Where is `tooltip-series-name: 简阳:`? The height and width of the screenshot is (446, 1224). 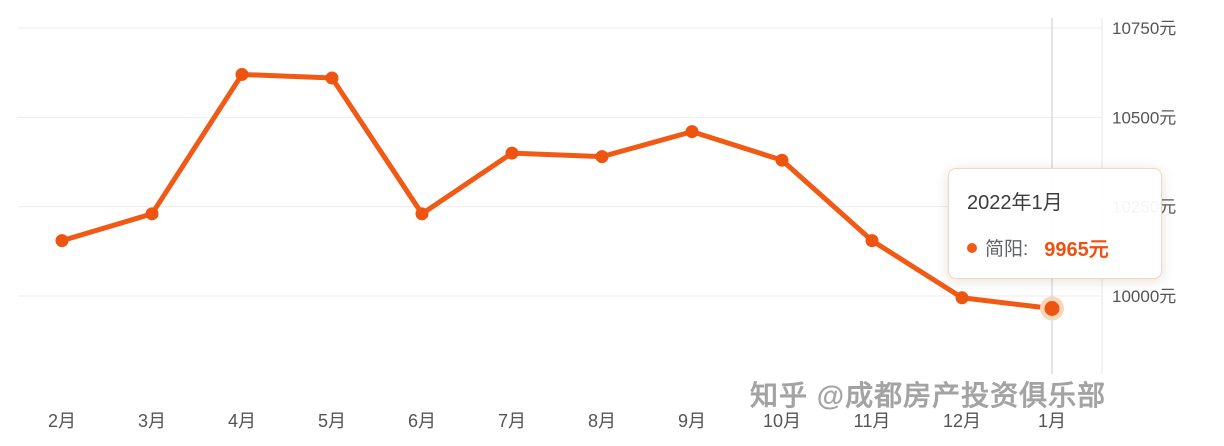 tooltip-series-name: 简阳: is located at coordinates (1007, 249).